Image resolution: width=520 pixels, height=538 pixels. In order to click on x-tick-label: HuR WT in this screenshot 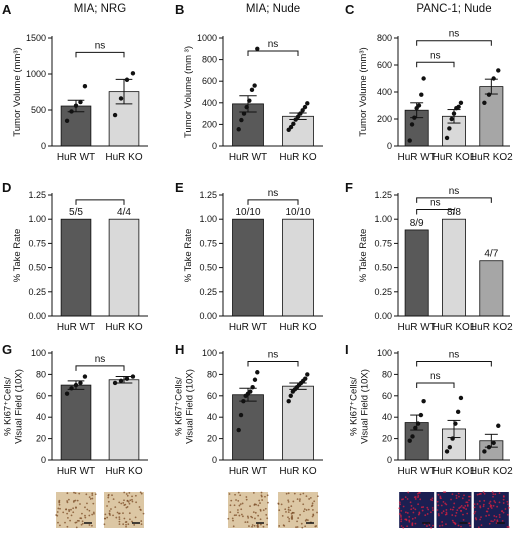, I will do `click(248, 327)`.